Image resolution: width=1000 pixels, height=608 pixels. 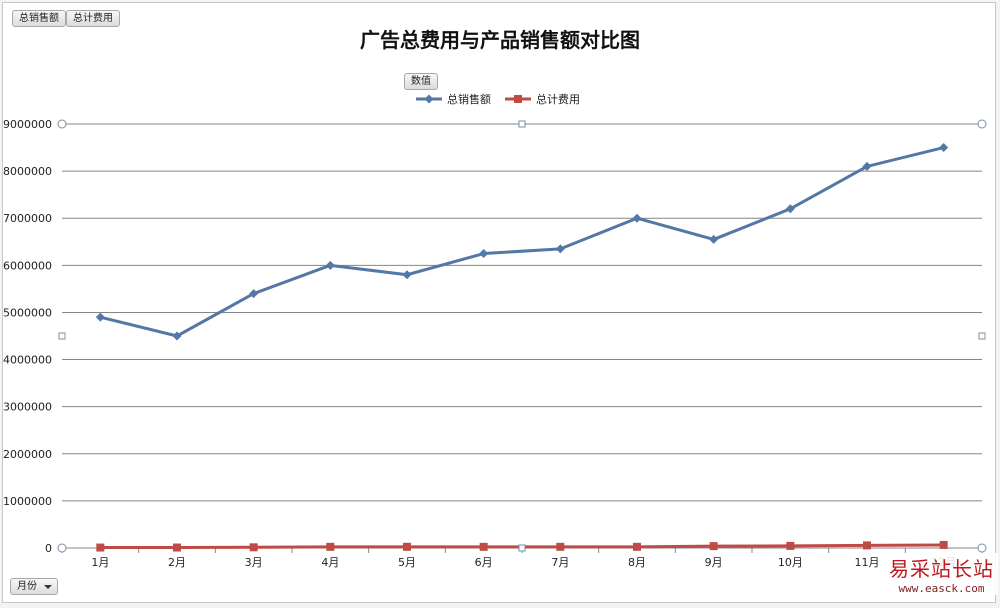 I want to click on y-tick-label: 1000000, so click(x=27, y=501).